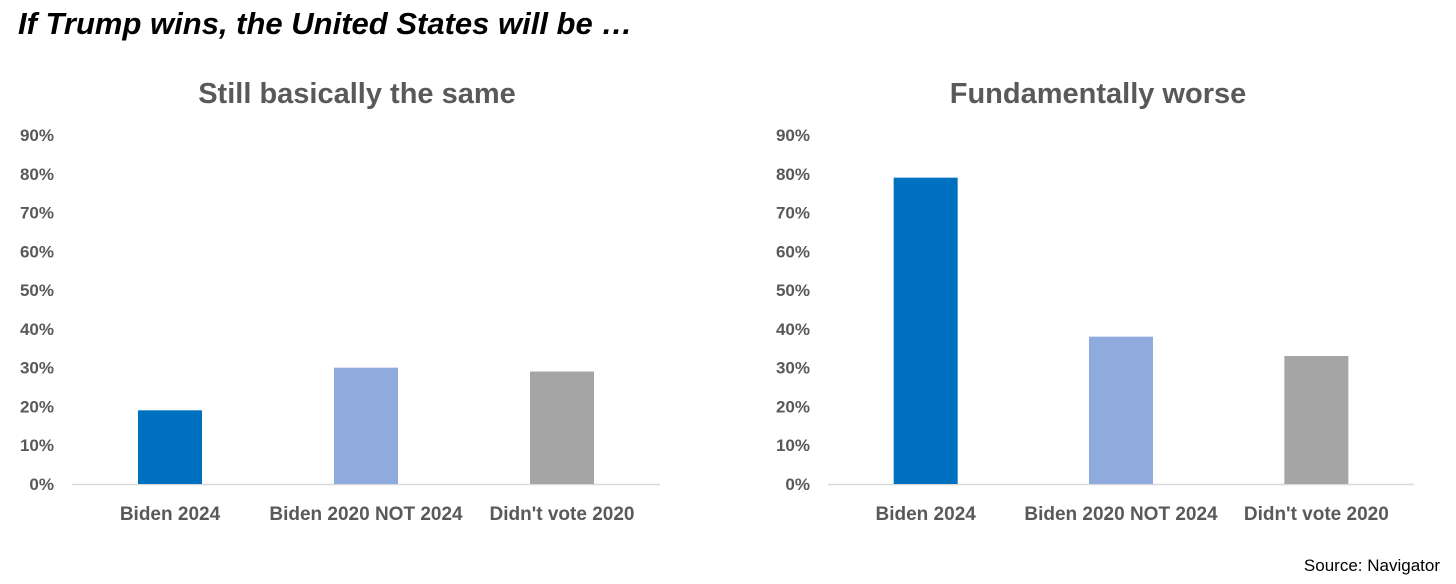 Image resolution: width=1456 pixels, height=584 pixels. I want to click on chart-title: Still basically the same, so click(357, 94).